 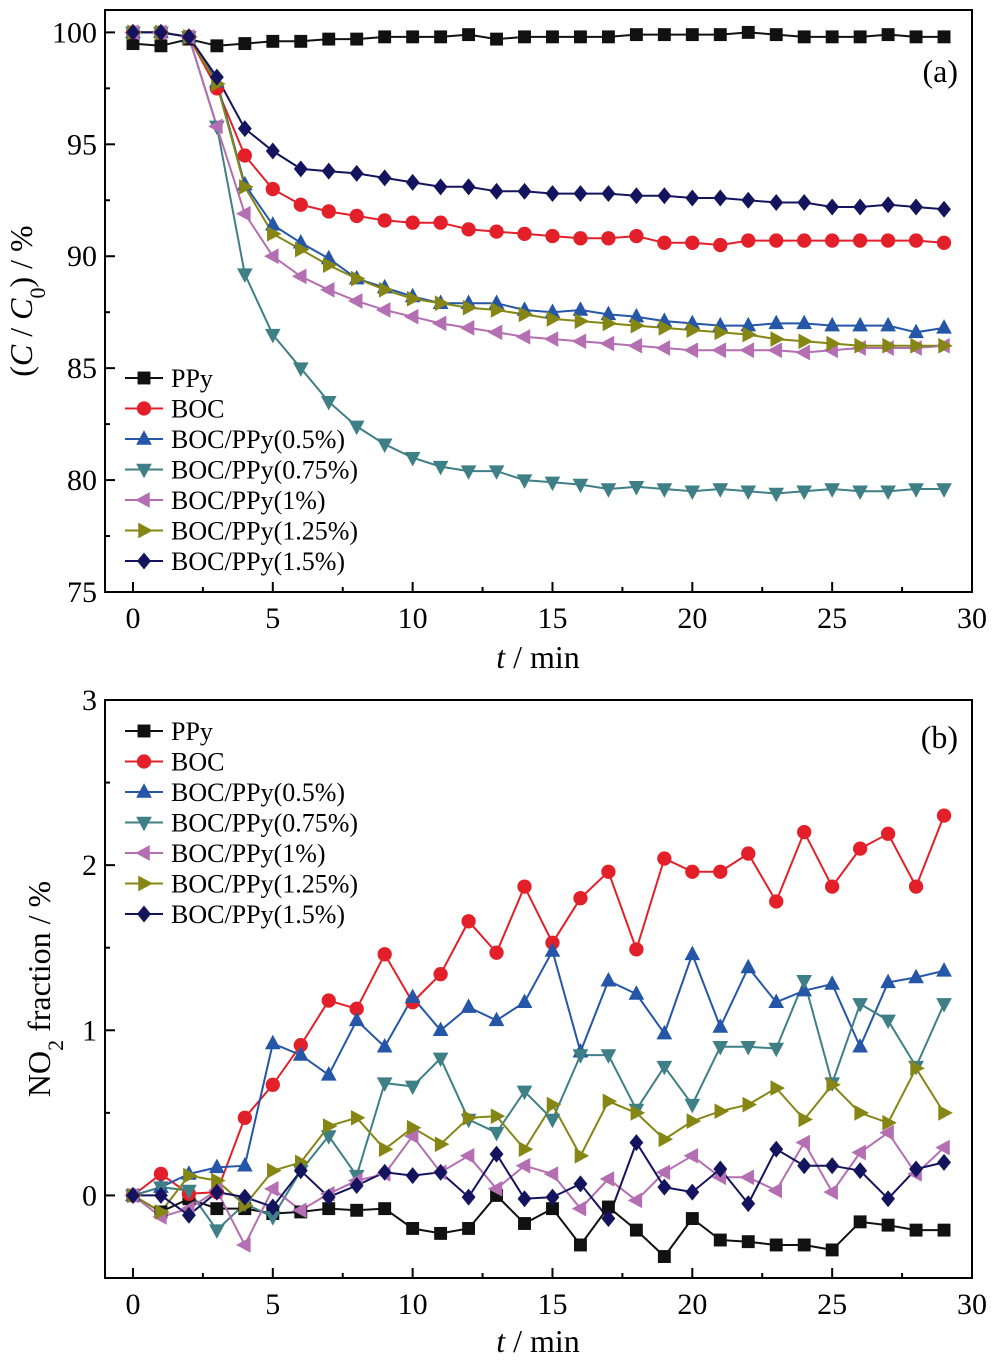 I want to click on legend-marker-ppy, so click(x=144, y=731).